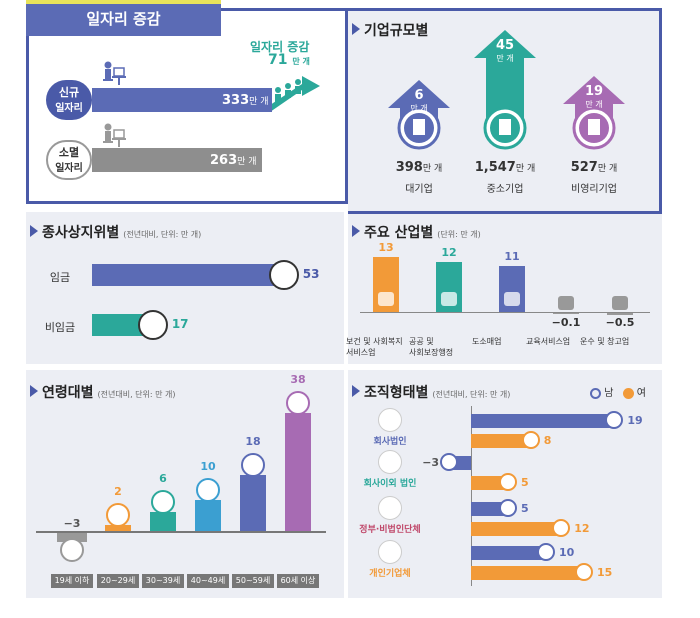 The width and height of the screenshot is (700, 618). What do you see at coordinates (278, 60) in the screenshot?
I see `increase-value: 71` at bounding box center [278, 60].